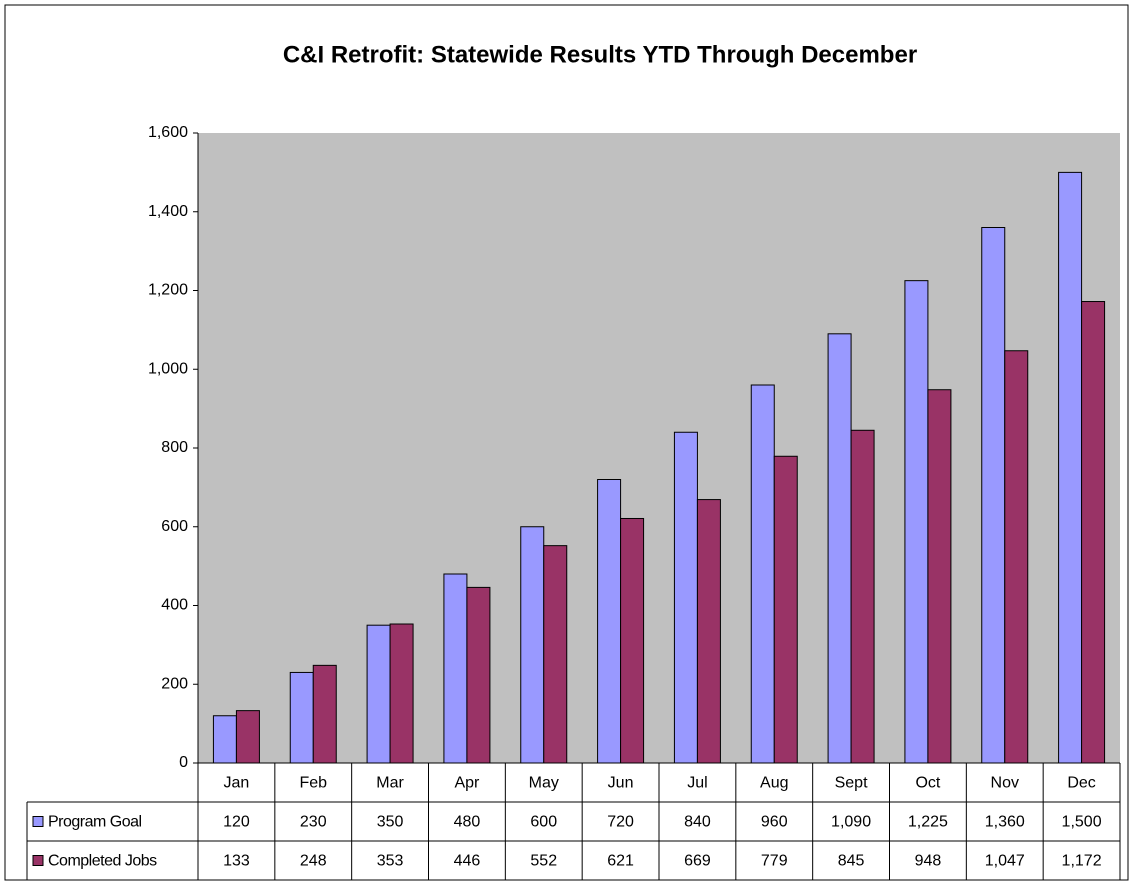  What do you see at coordinates (168, 290) in the screenshot?
I see `y-tick-label: 1,200` at bounding box center [168, 290].